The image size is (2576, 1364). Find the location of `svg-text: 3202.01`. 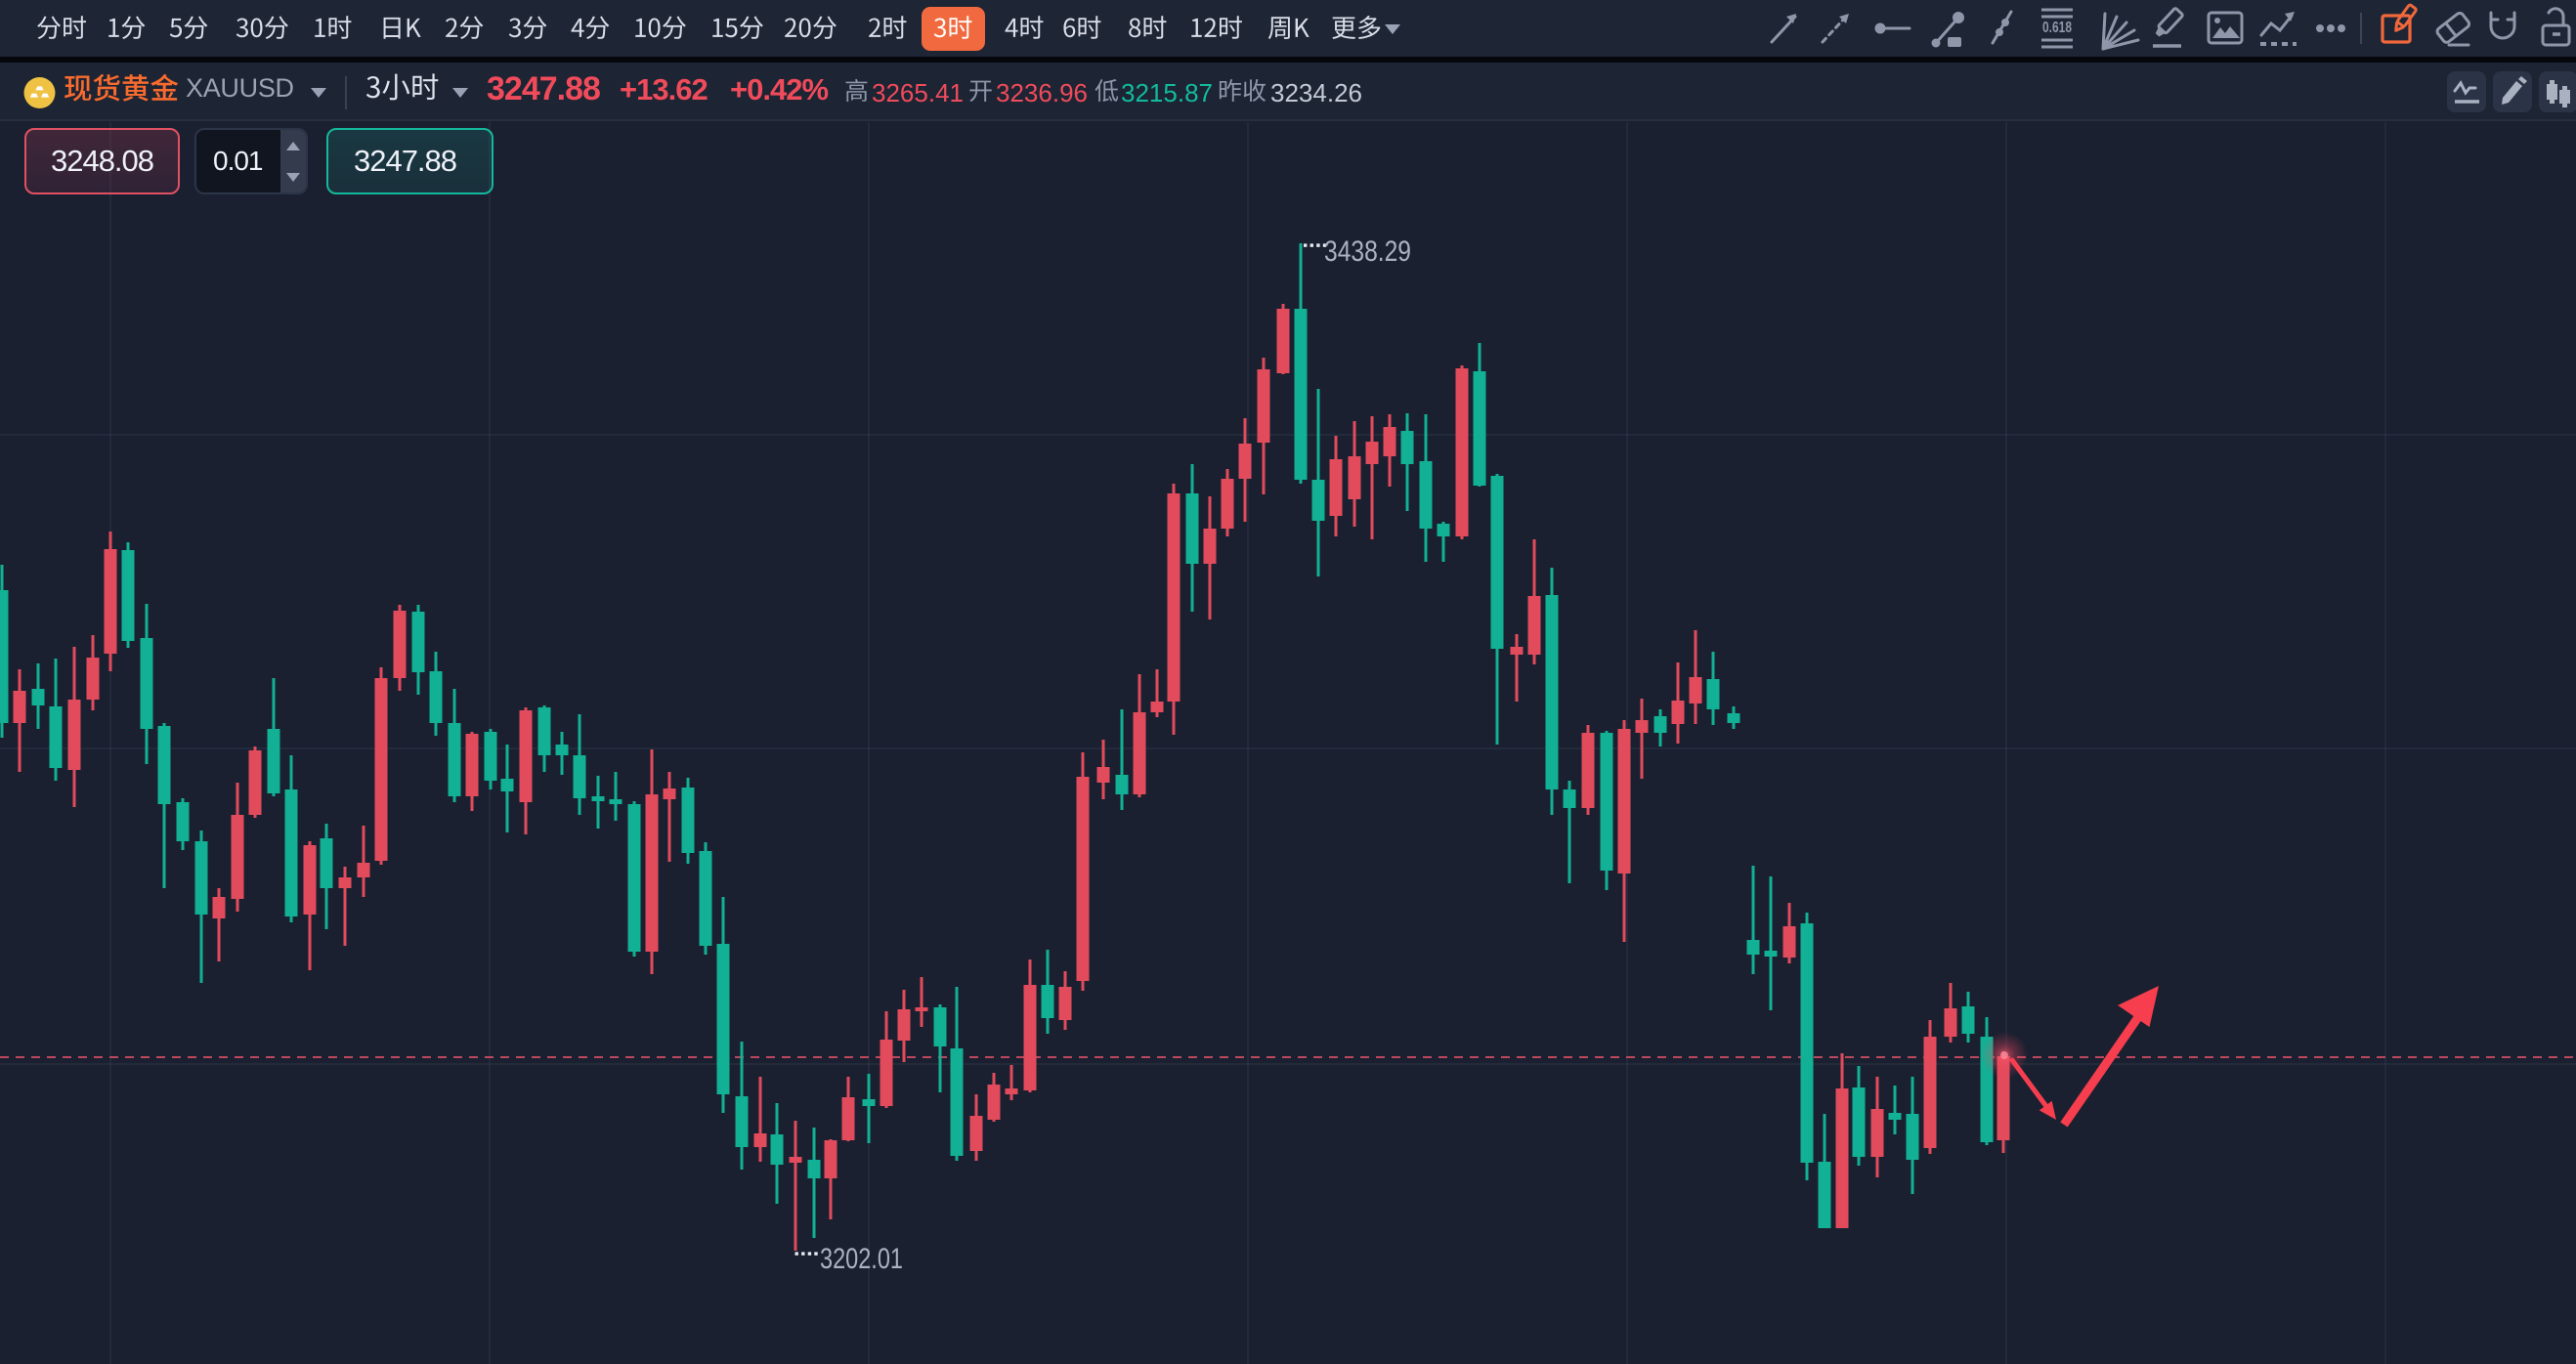

svg-text: 3202.01 is located at coordinates (862, 1259).